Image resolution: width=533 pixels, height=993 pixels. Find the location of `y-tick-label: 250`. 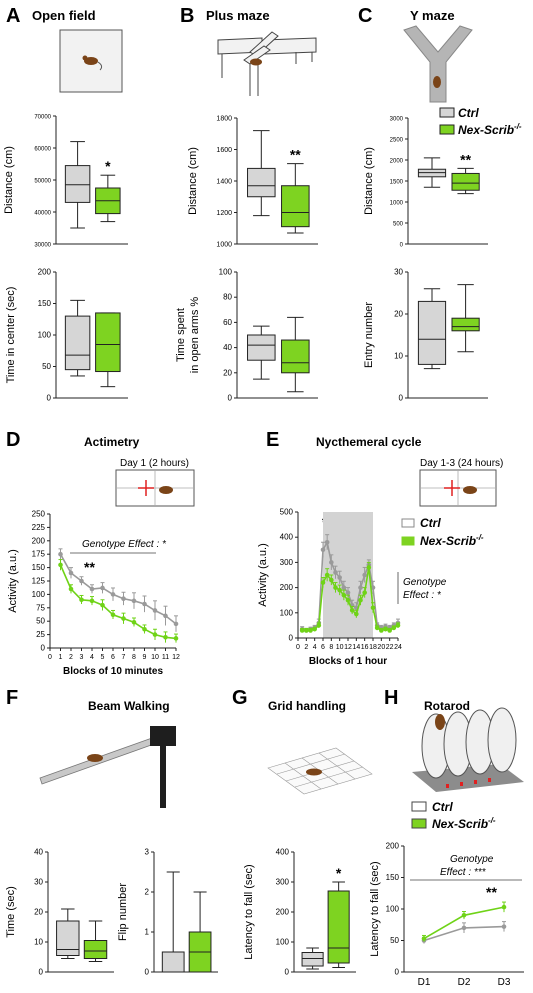

y-tick-label: 250 is located at coordinates (39, 514).